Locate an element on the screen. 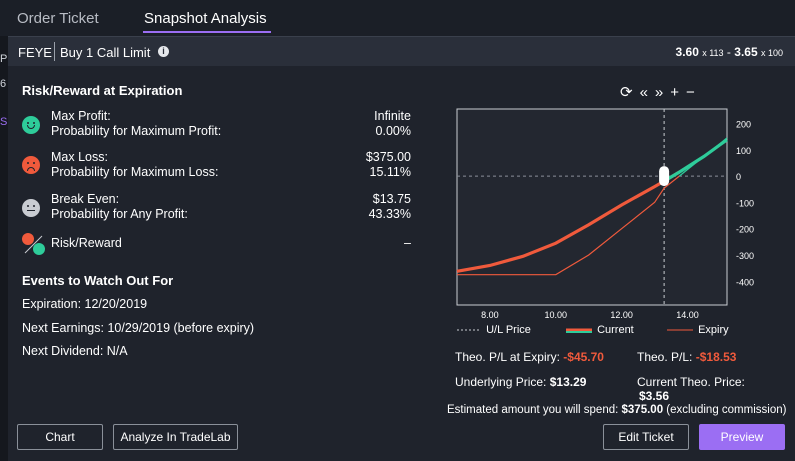 This screenshot has height=461, width=795. quote: 3.60 x 113 - 3.65 x 100 is located at coordinates (729, 52).